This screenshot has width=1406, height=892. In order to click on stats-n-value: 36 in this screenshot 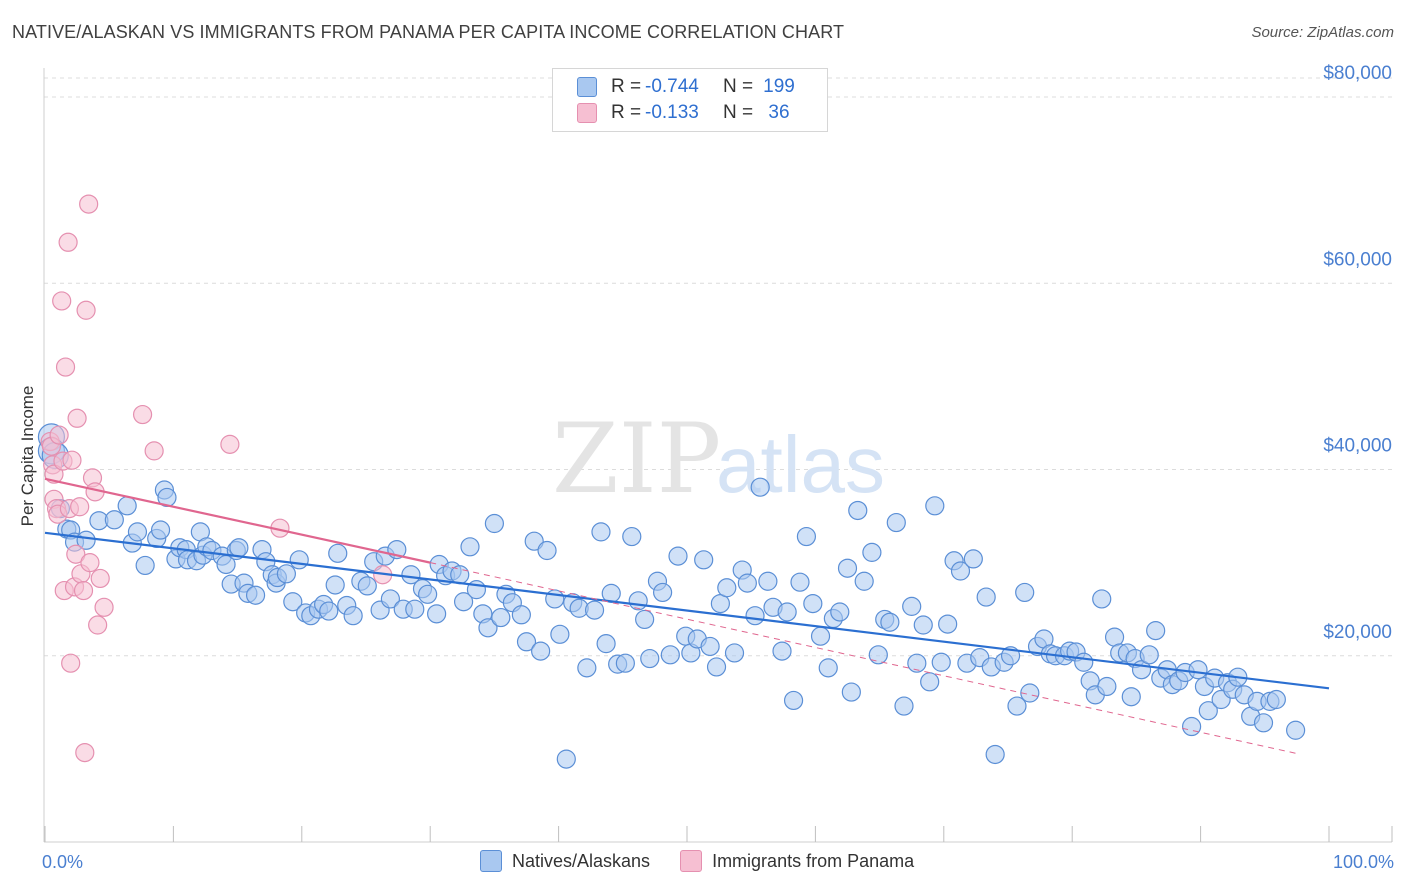, I will do `click(779, 112)`.